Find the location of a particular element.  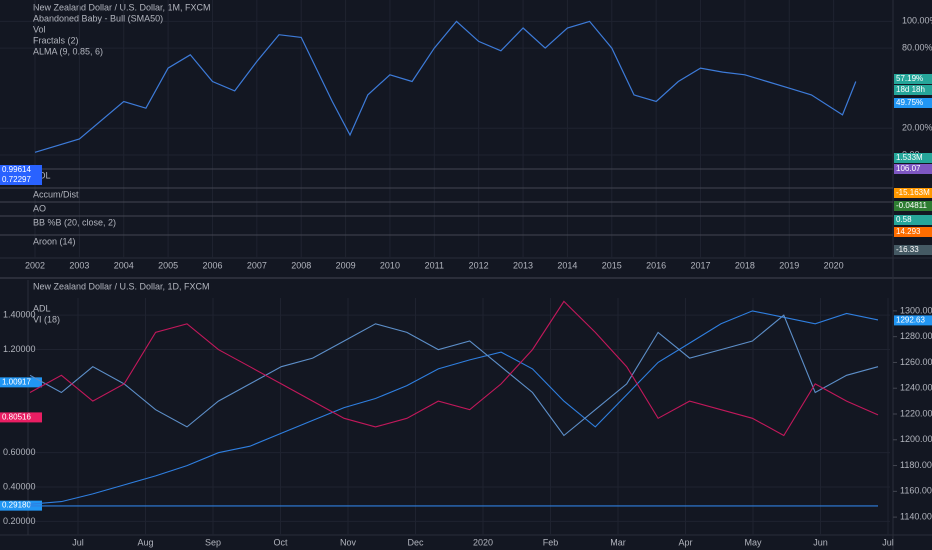

y2-tick-label: 1240.00 is located at coordinates (916, 388).